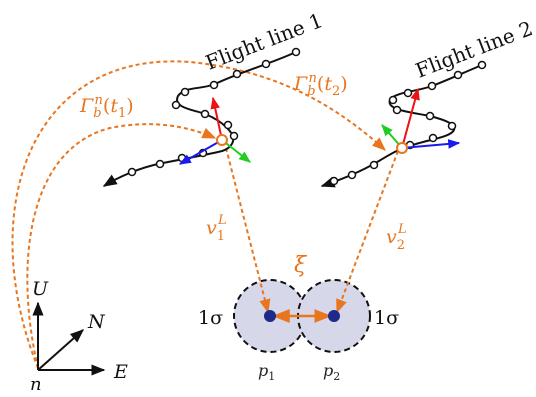  I want to click on v1-vector, so click(248, 230).